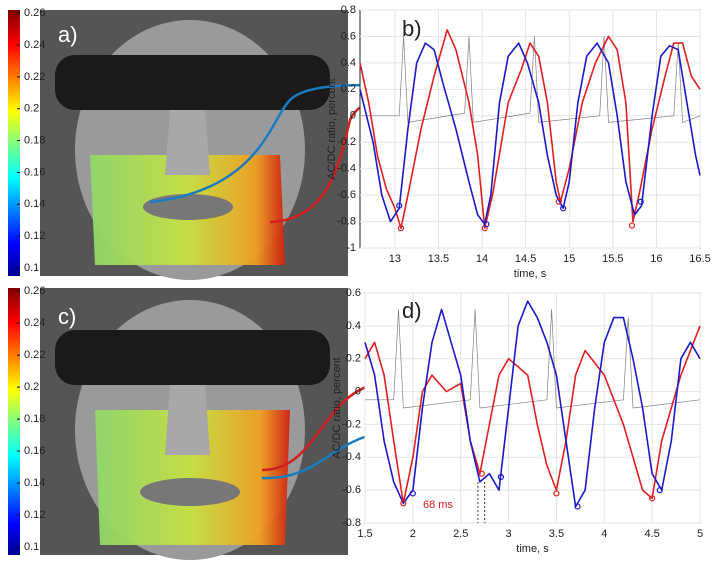 This screenshot has height=565, width=721. Describe the element at coordinates (412, 310) in the screenshot. I see `panel-label: d)` at that location.